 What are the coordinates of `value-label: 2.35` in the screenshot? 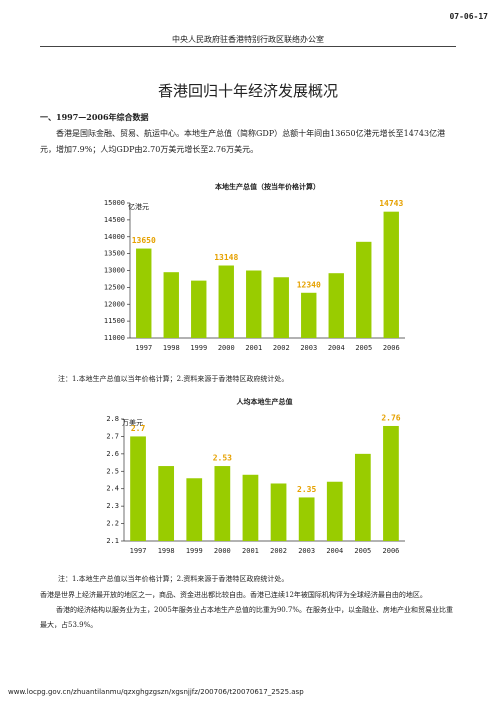 It's located at (306, 489).